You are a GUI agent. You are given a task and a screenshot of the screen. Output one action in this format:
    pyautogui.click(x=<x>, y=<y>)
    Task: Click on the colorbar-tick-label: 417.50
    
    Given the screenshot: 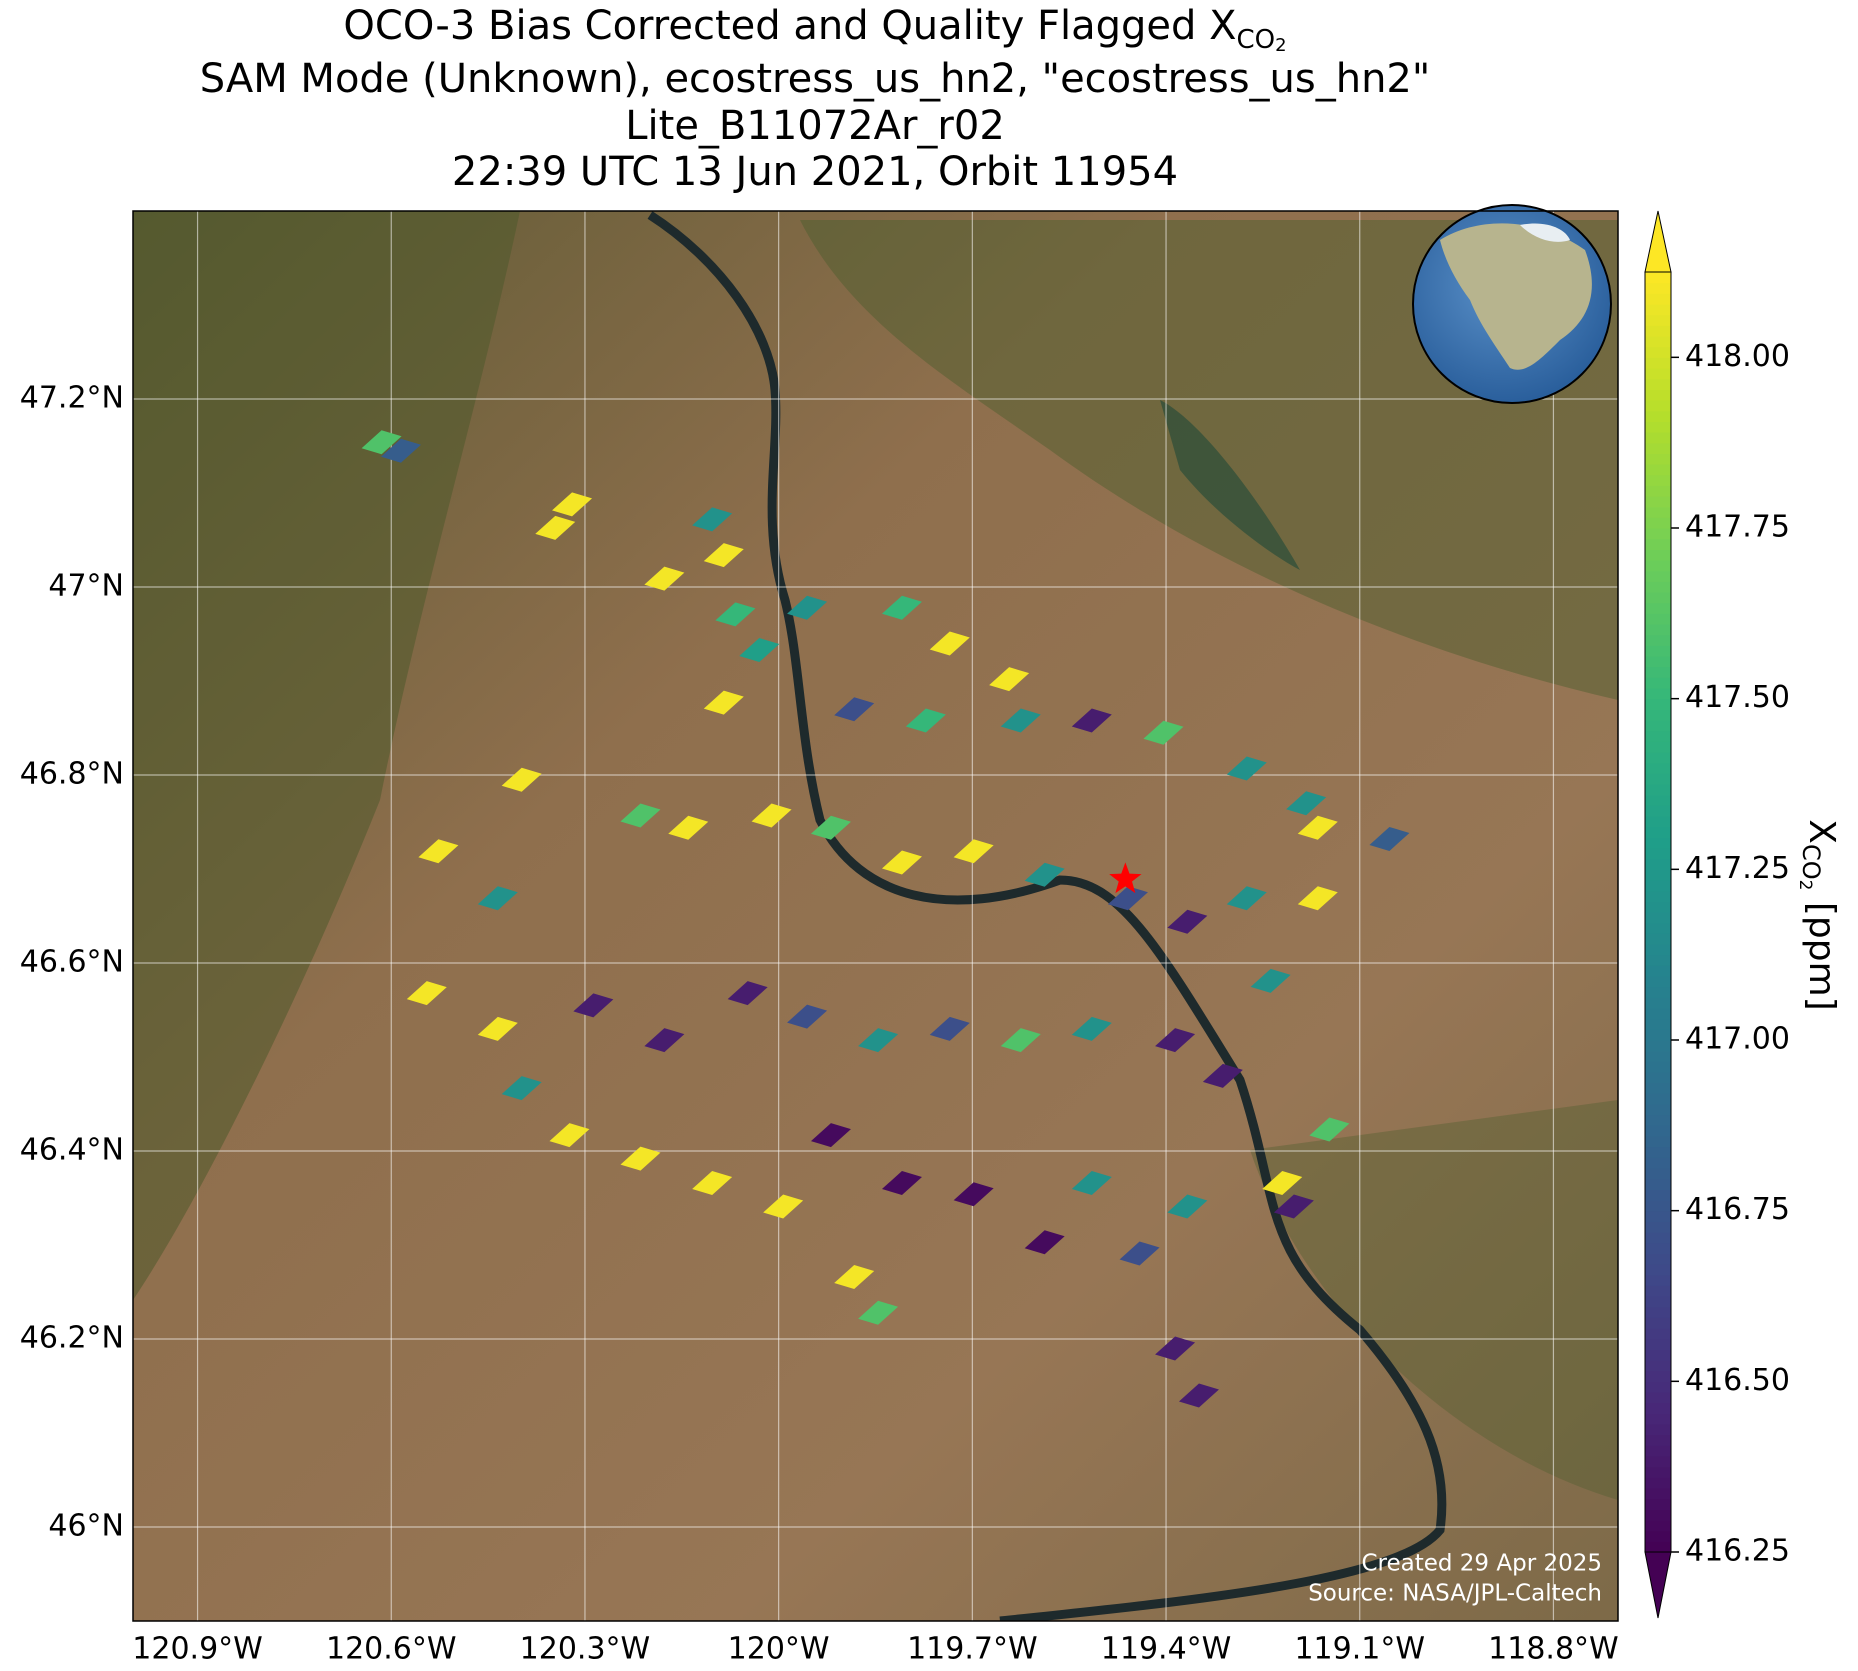 What is the action you would take?
    pyautogui.click(x=1737, y=697)
    